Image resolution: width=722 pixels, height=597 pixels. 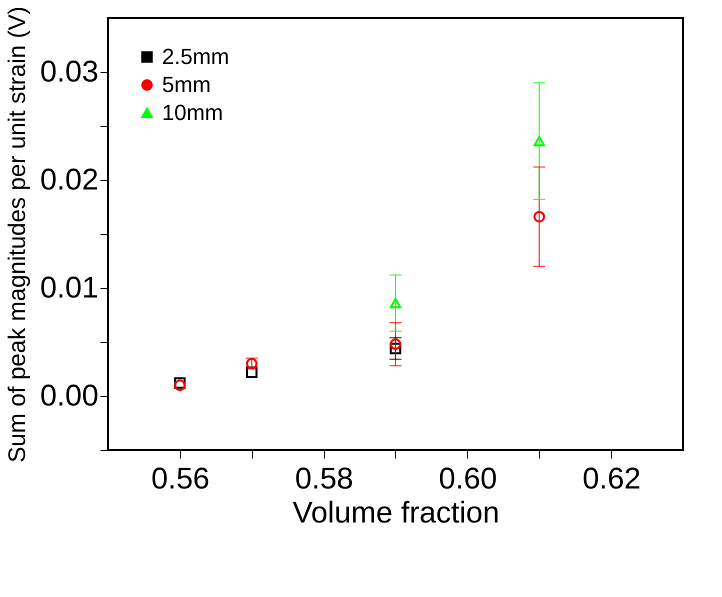 What do you see at coordinates (180, 479) in the screenshot?
I see `x-tick-label: 0.56` at bounding box center [180, 479].